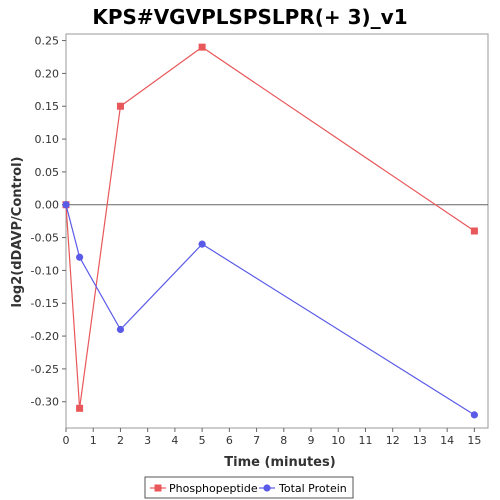  What do you see at coordinates (45, 369) in the screenshot?
I see `y-tick-label: -0.25` at bounding box center [45, 369].